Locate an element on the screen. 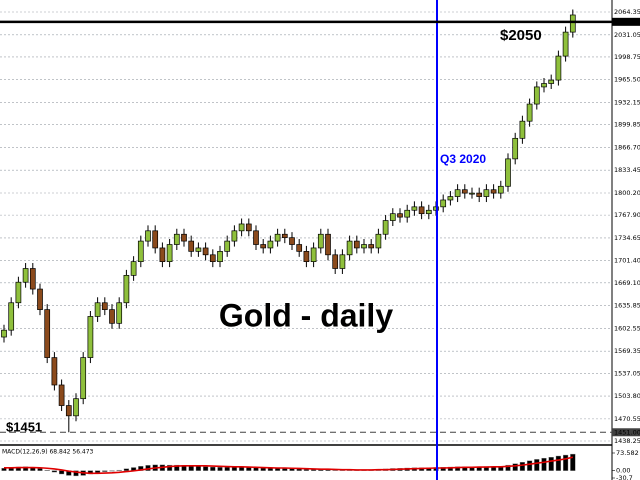 This screenshot has width=640, height=480. vertical-marker-label: Q3 2020 is located at coordinates (463, 159).